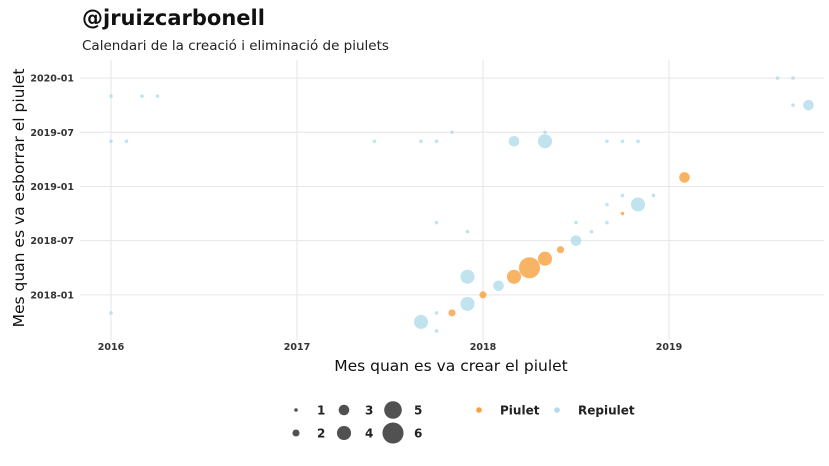 The image size is (829, 466). Describe the element at coordinates (669, 347) in the screenshot. I see `x-tick-label: 2019` at that location.